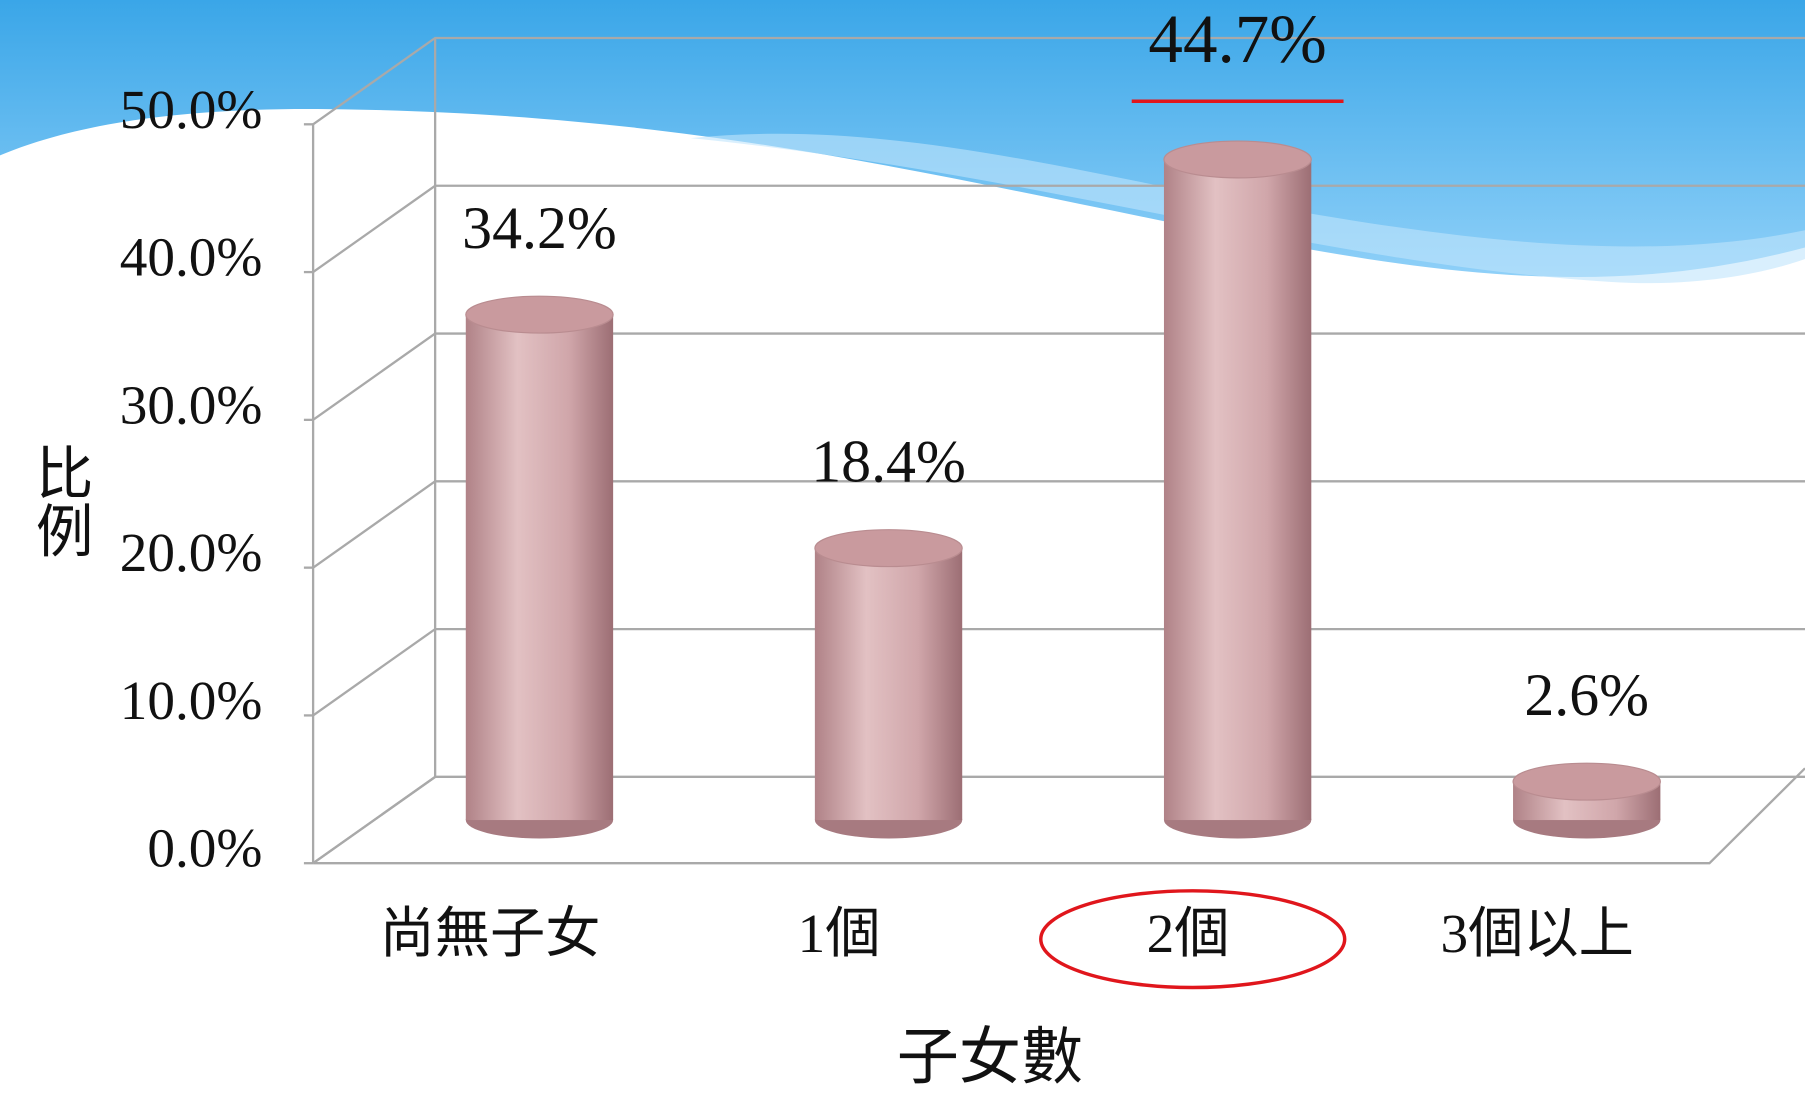 This screenshot has height=1098, width=1805. Describe the element at coordinates (1537, 933) in the screenshot. I see `x-tick-label: 3個以上` at that location.